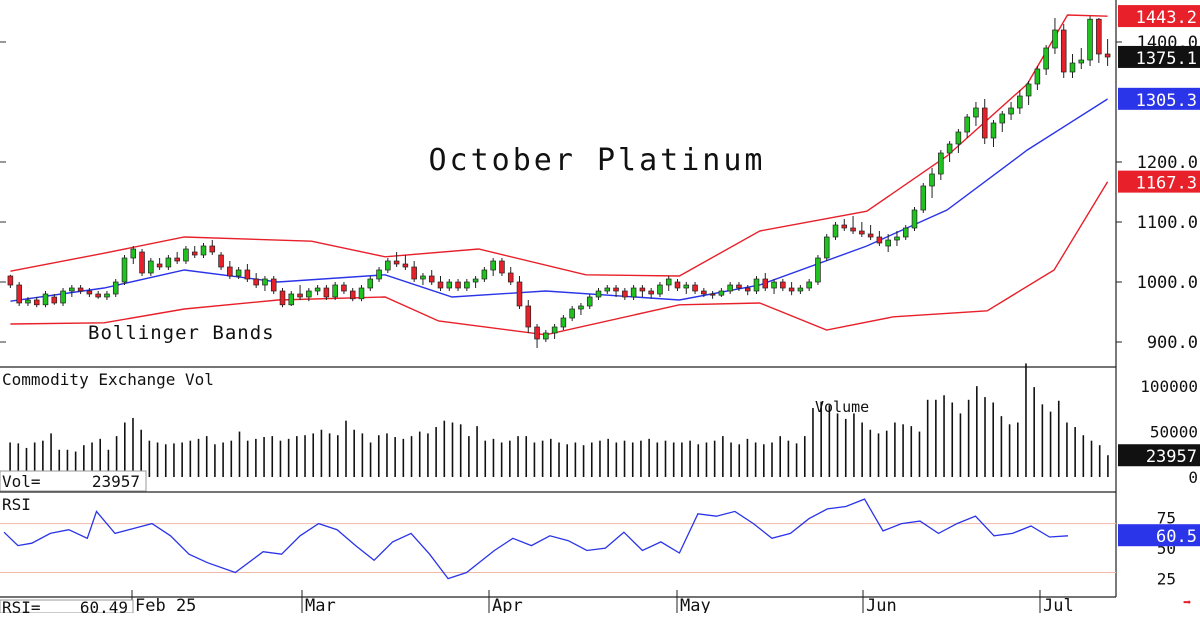 This screenshot has width=1200, height=617. I want to click on price-tag-0: 1443.2, so click(1159, 16).